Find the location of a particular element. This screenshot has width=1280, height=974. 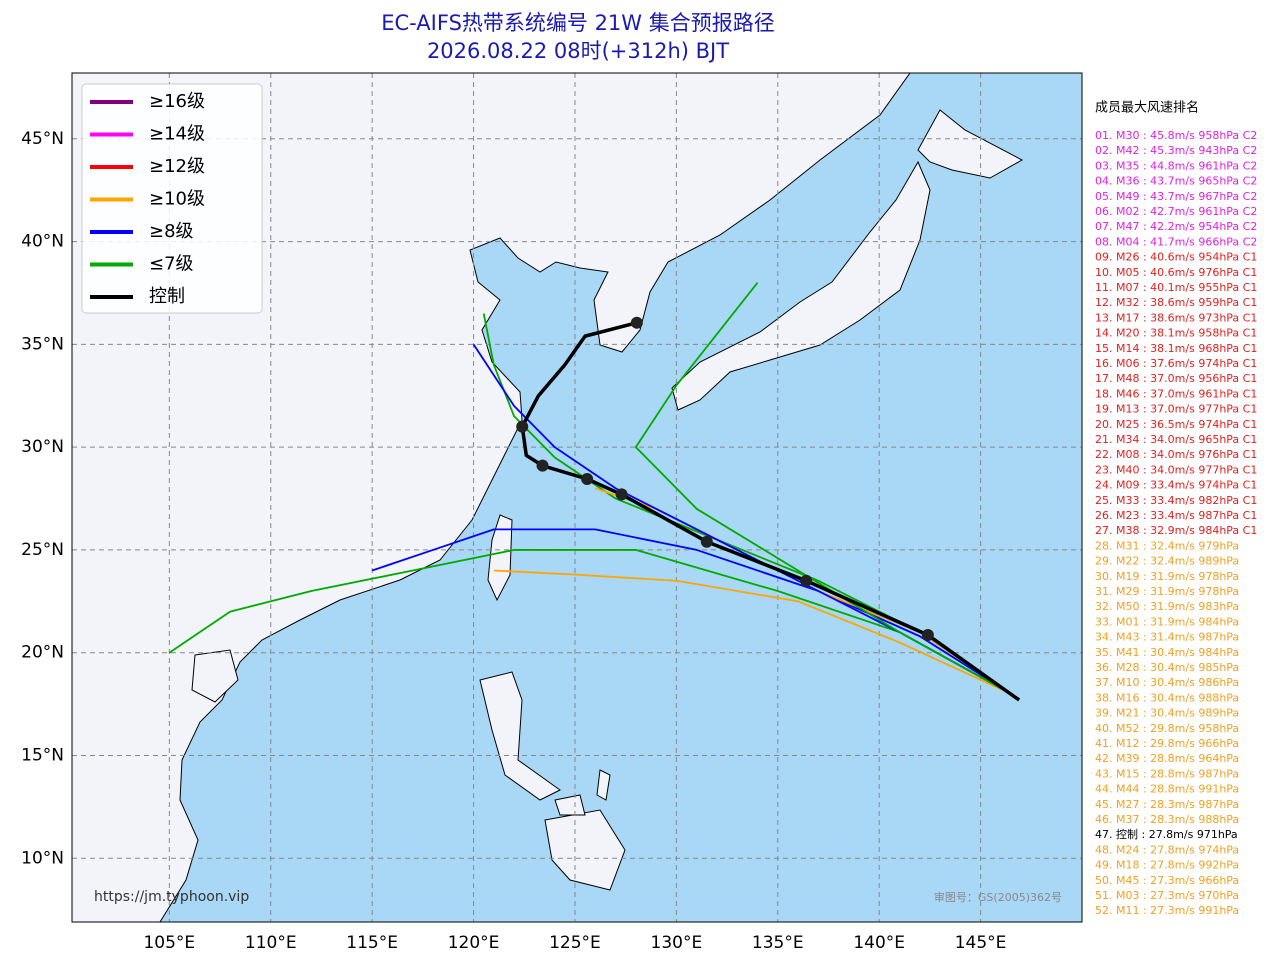

x-tick-label: 130°E is located at coordinates (677, 943).